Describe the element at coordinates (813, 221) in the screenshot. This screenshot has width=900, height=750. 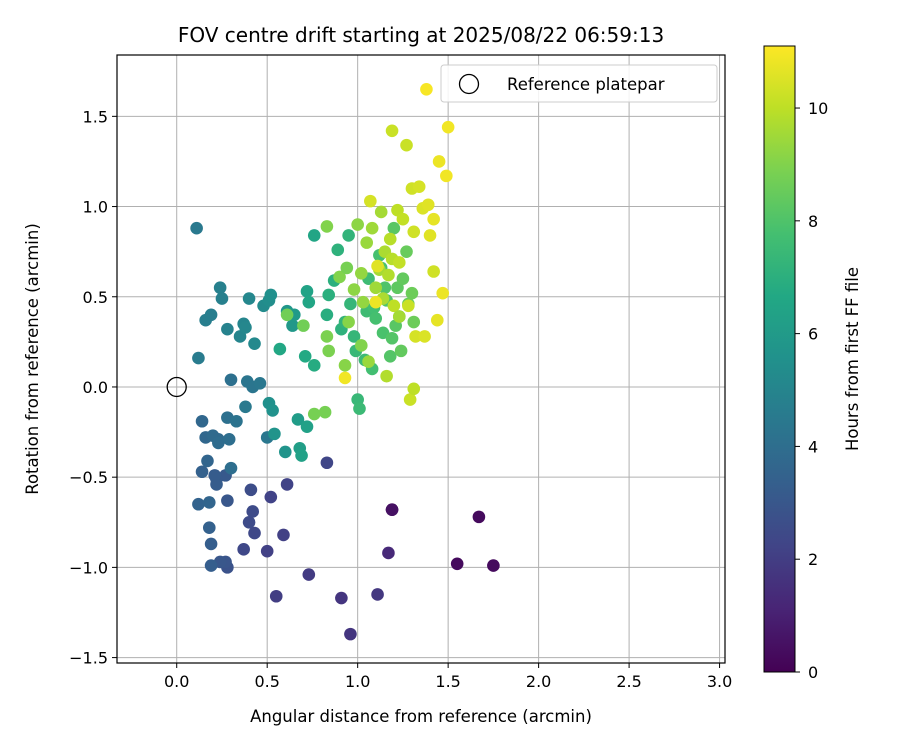
I see `colorbar-tick-label: 8` at that location.